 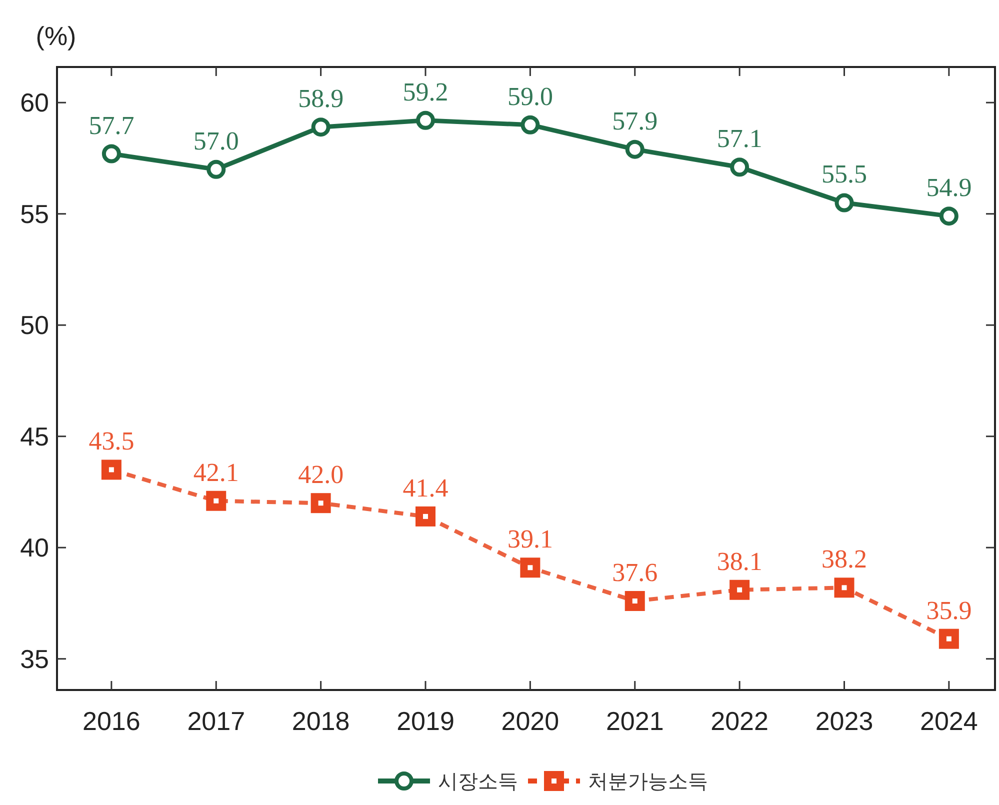 What do you see at coordinates (635, 721) in the screenshot?
I see `x-tick-label: 2021` at bounding box center [635, 721].